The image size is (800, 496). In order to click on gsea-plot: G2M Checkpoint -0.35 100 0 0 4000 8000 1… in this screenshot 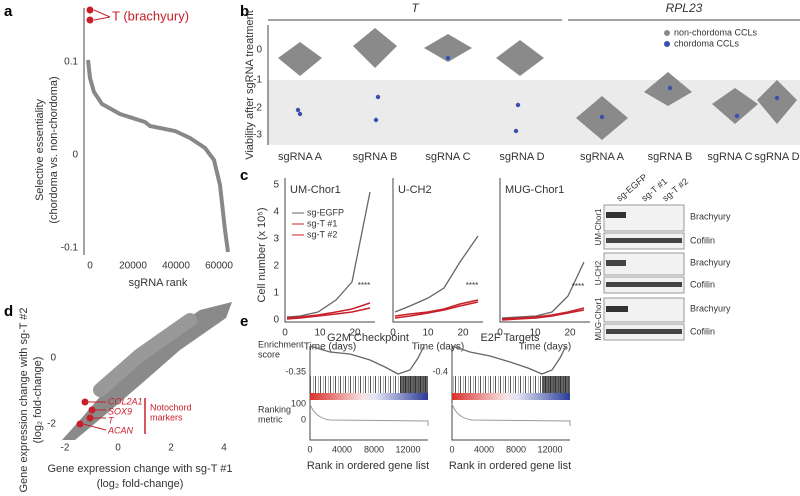, I will do `click(357, 402)`.